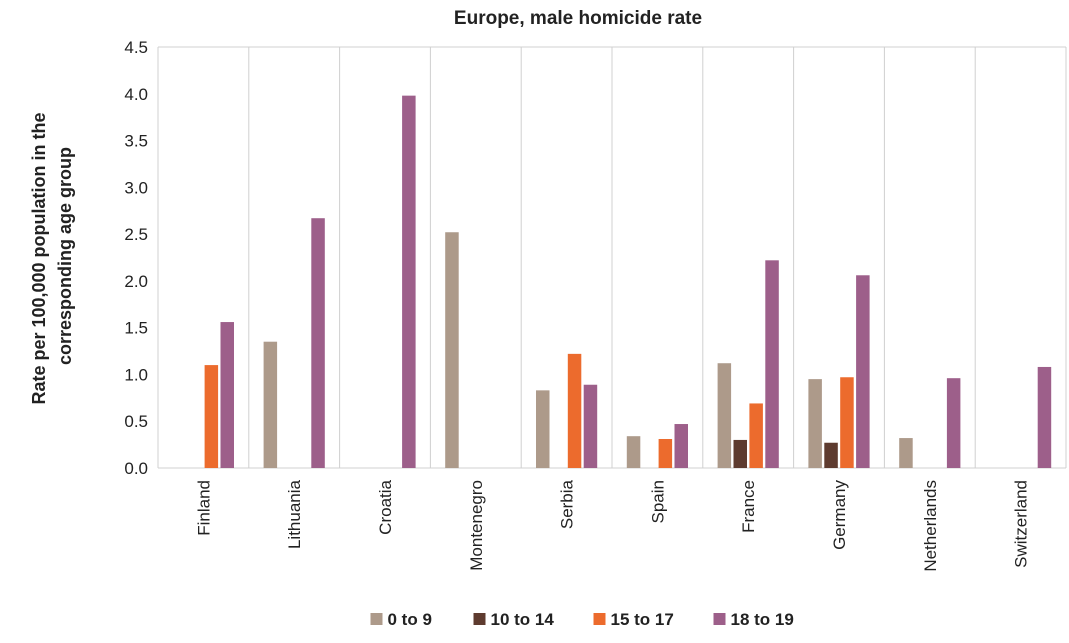 This screenshot has width=1069, height=643. What do you see at coordinates (410, 619) in the screenshot?
I see `legend-label: 0 to 9` at bounding box center [410, 619].